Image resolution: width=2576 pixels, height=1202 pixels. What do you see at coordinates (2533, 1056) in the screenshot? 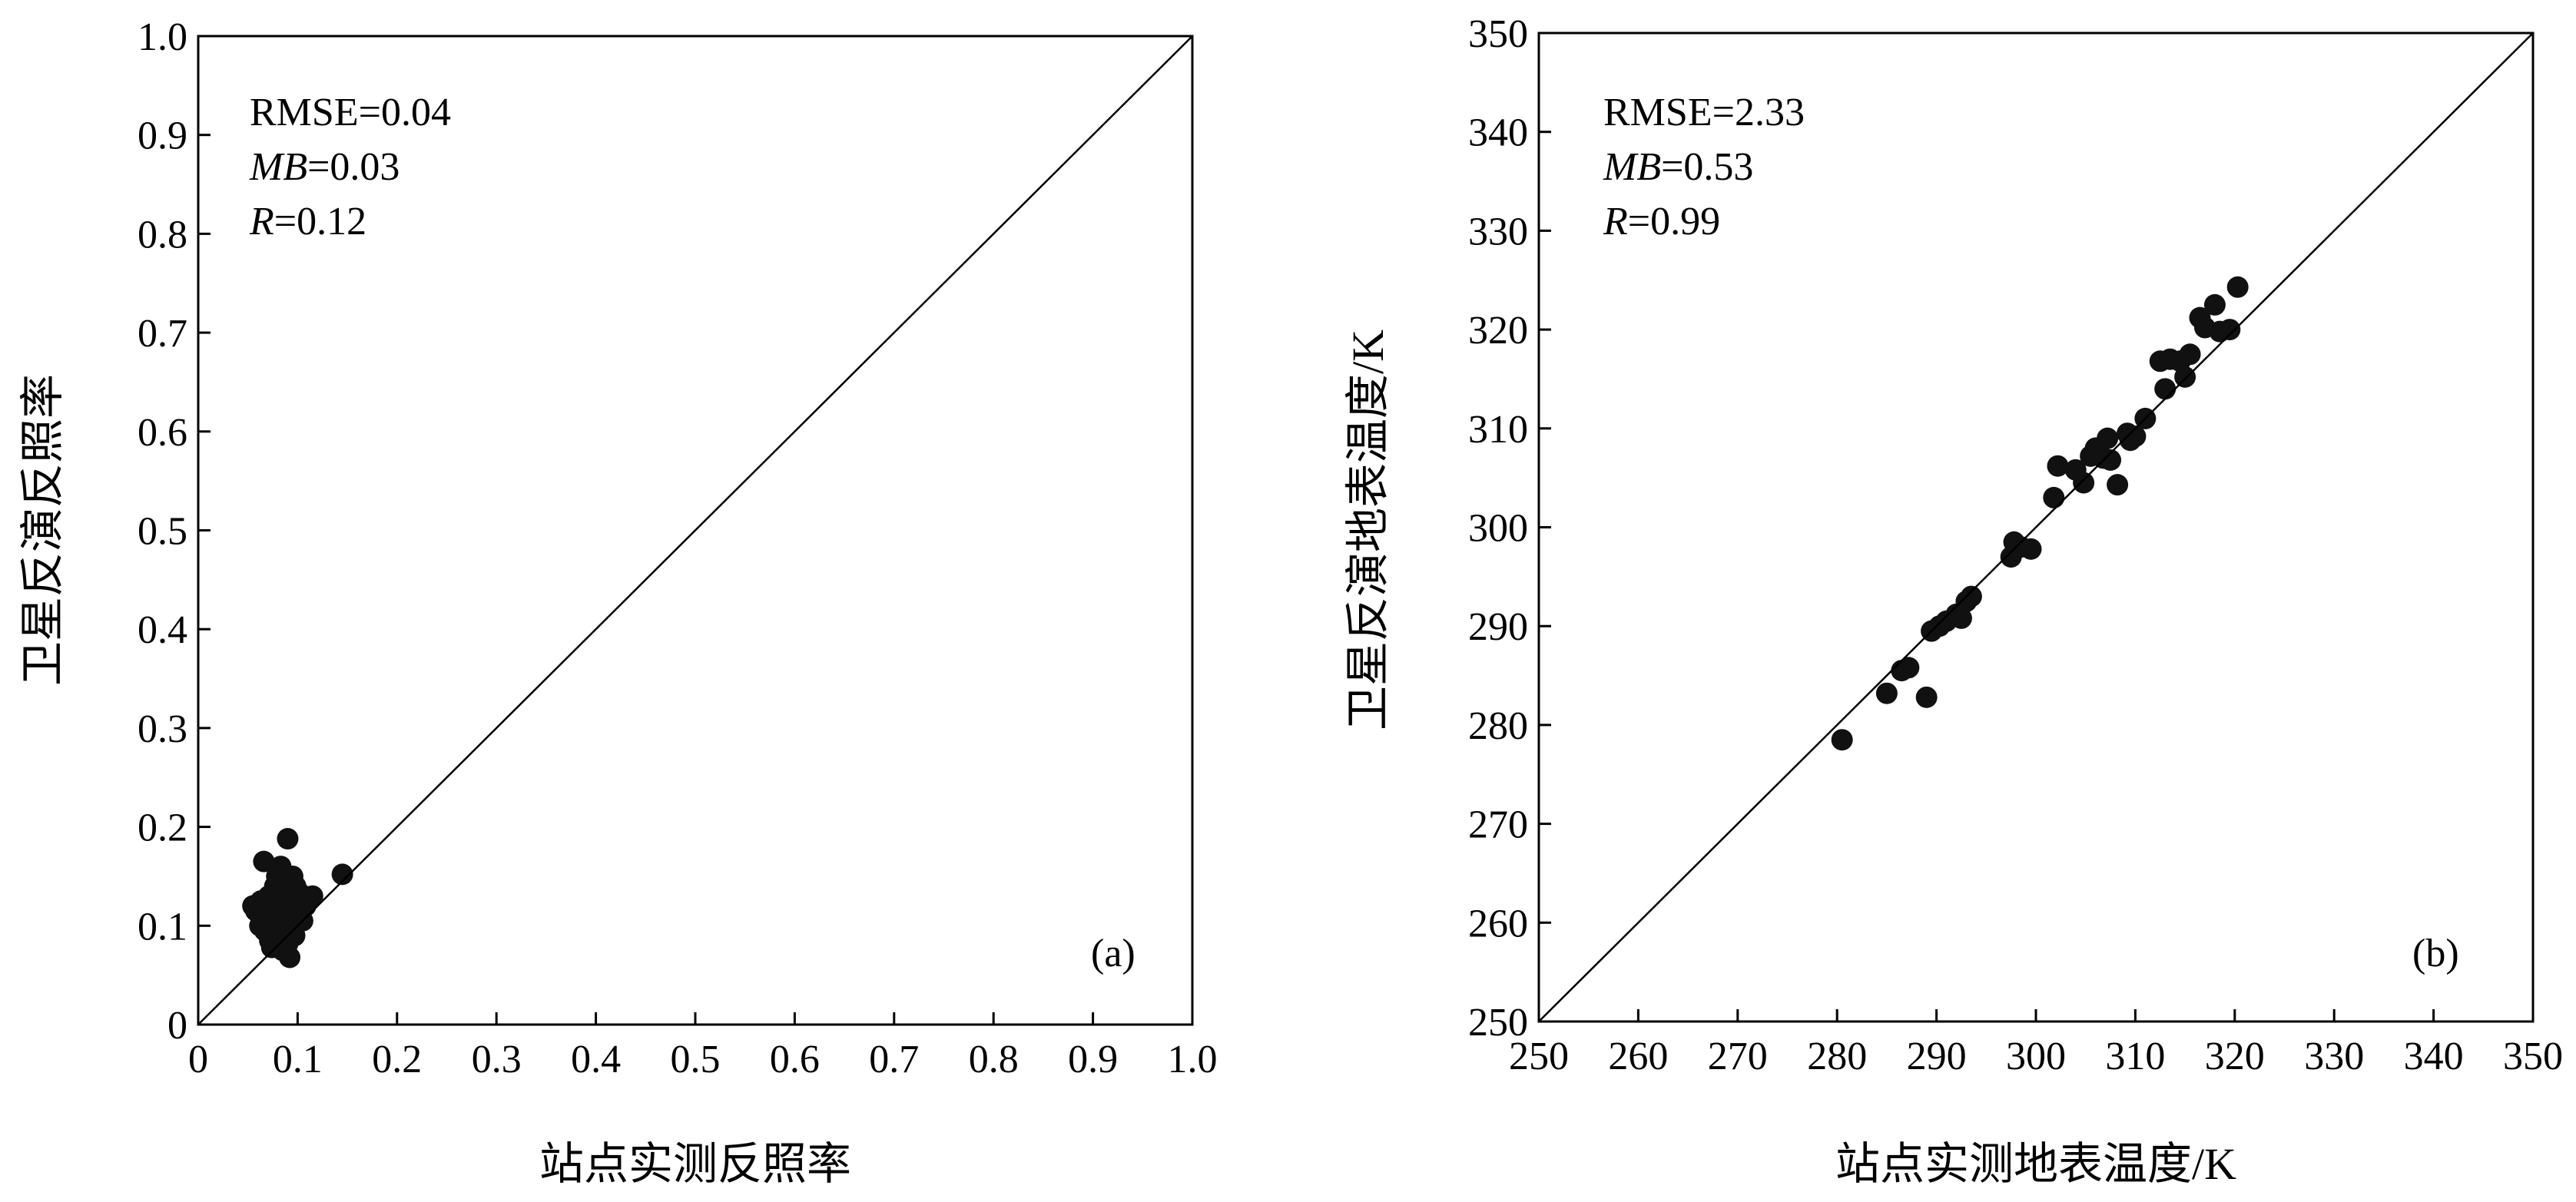
I see `panel-b-x-tick-label-10: 350` at bounding box center [2533, 1056].